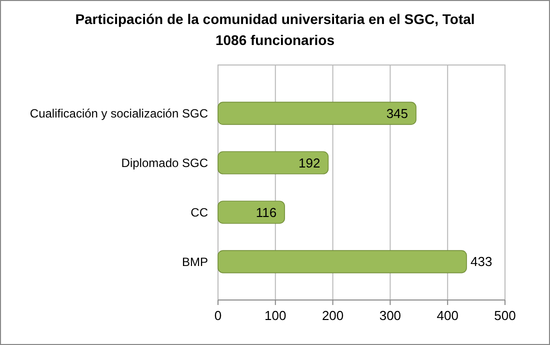  What do you see at coordinates (309, 162) in the screenshot?
I see `data-label: 192` at bounding box center [309, 162].